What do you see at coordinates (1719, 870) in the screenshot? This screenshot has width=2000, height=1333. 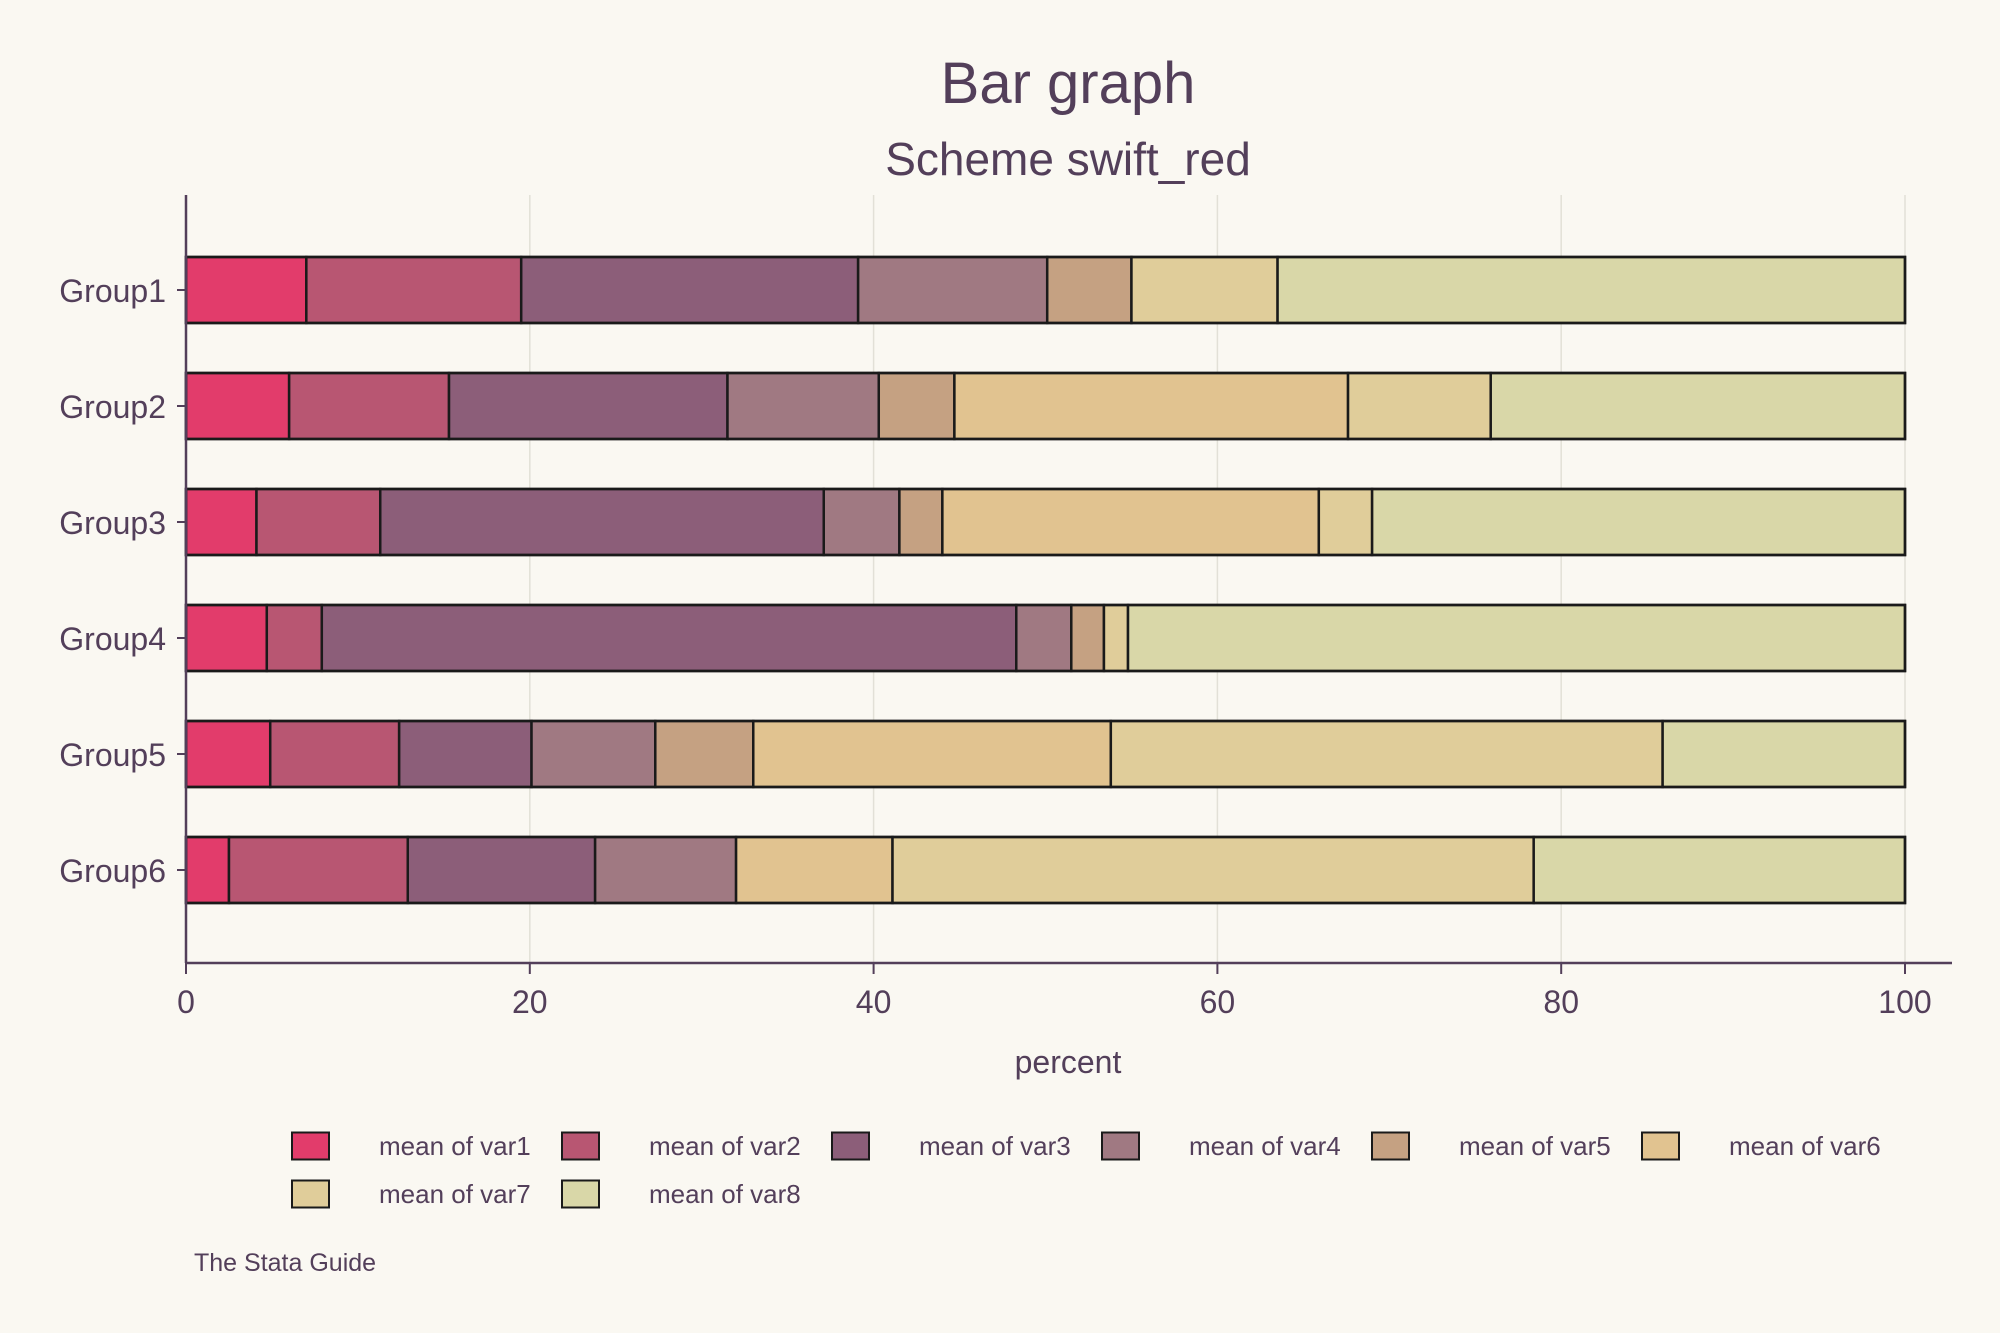 I see `bar-group6-var8` at bounding box center [1719, 870].